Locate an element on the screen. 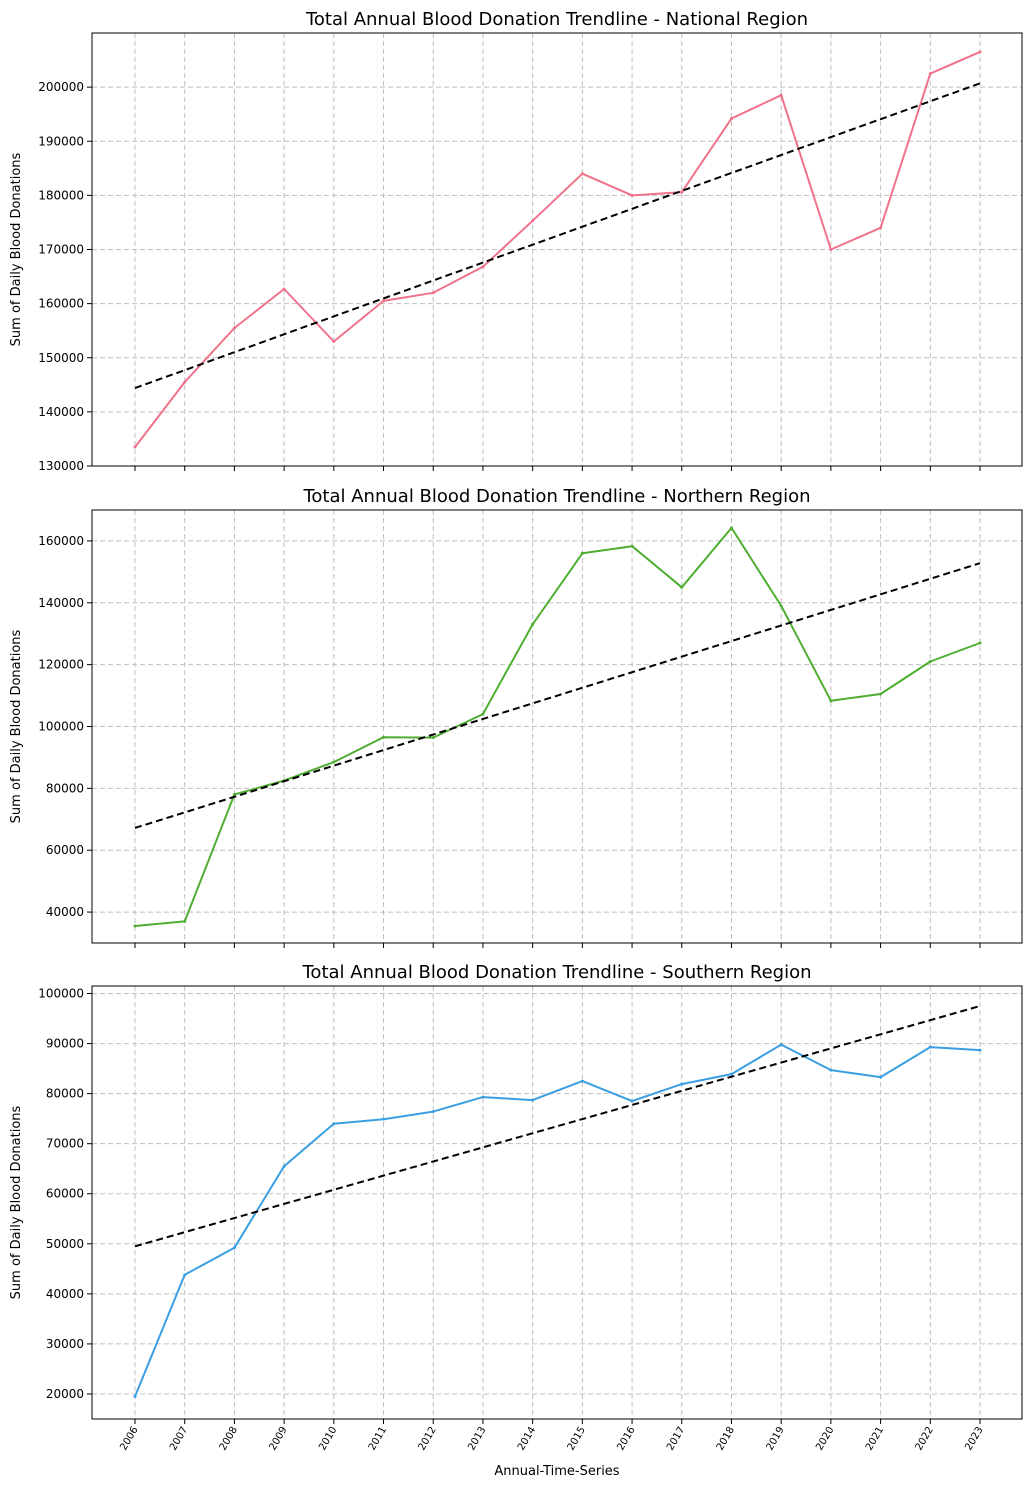 Image resolution: width=1032 pixels, height=1488 pixels. y-tick-label: 120000 is located at coordinates (61, 665).